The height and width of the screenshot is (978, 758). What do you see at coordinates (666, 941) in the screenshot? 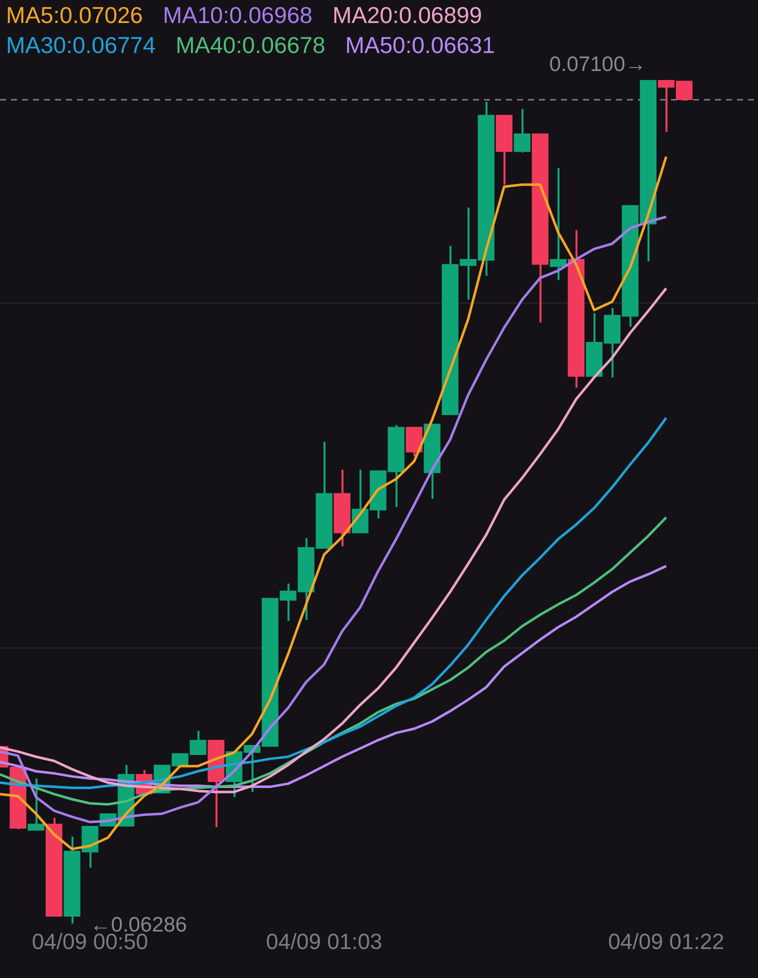
I see `x-tick-label: 04/09 01:22` at bounding box center [666, 941].